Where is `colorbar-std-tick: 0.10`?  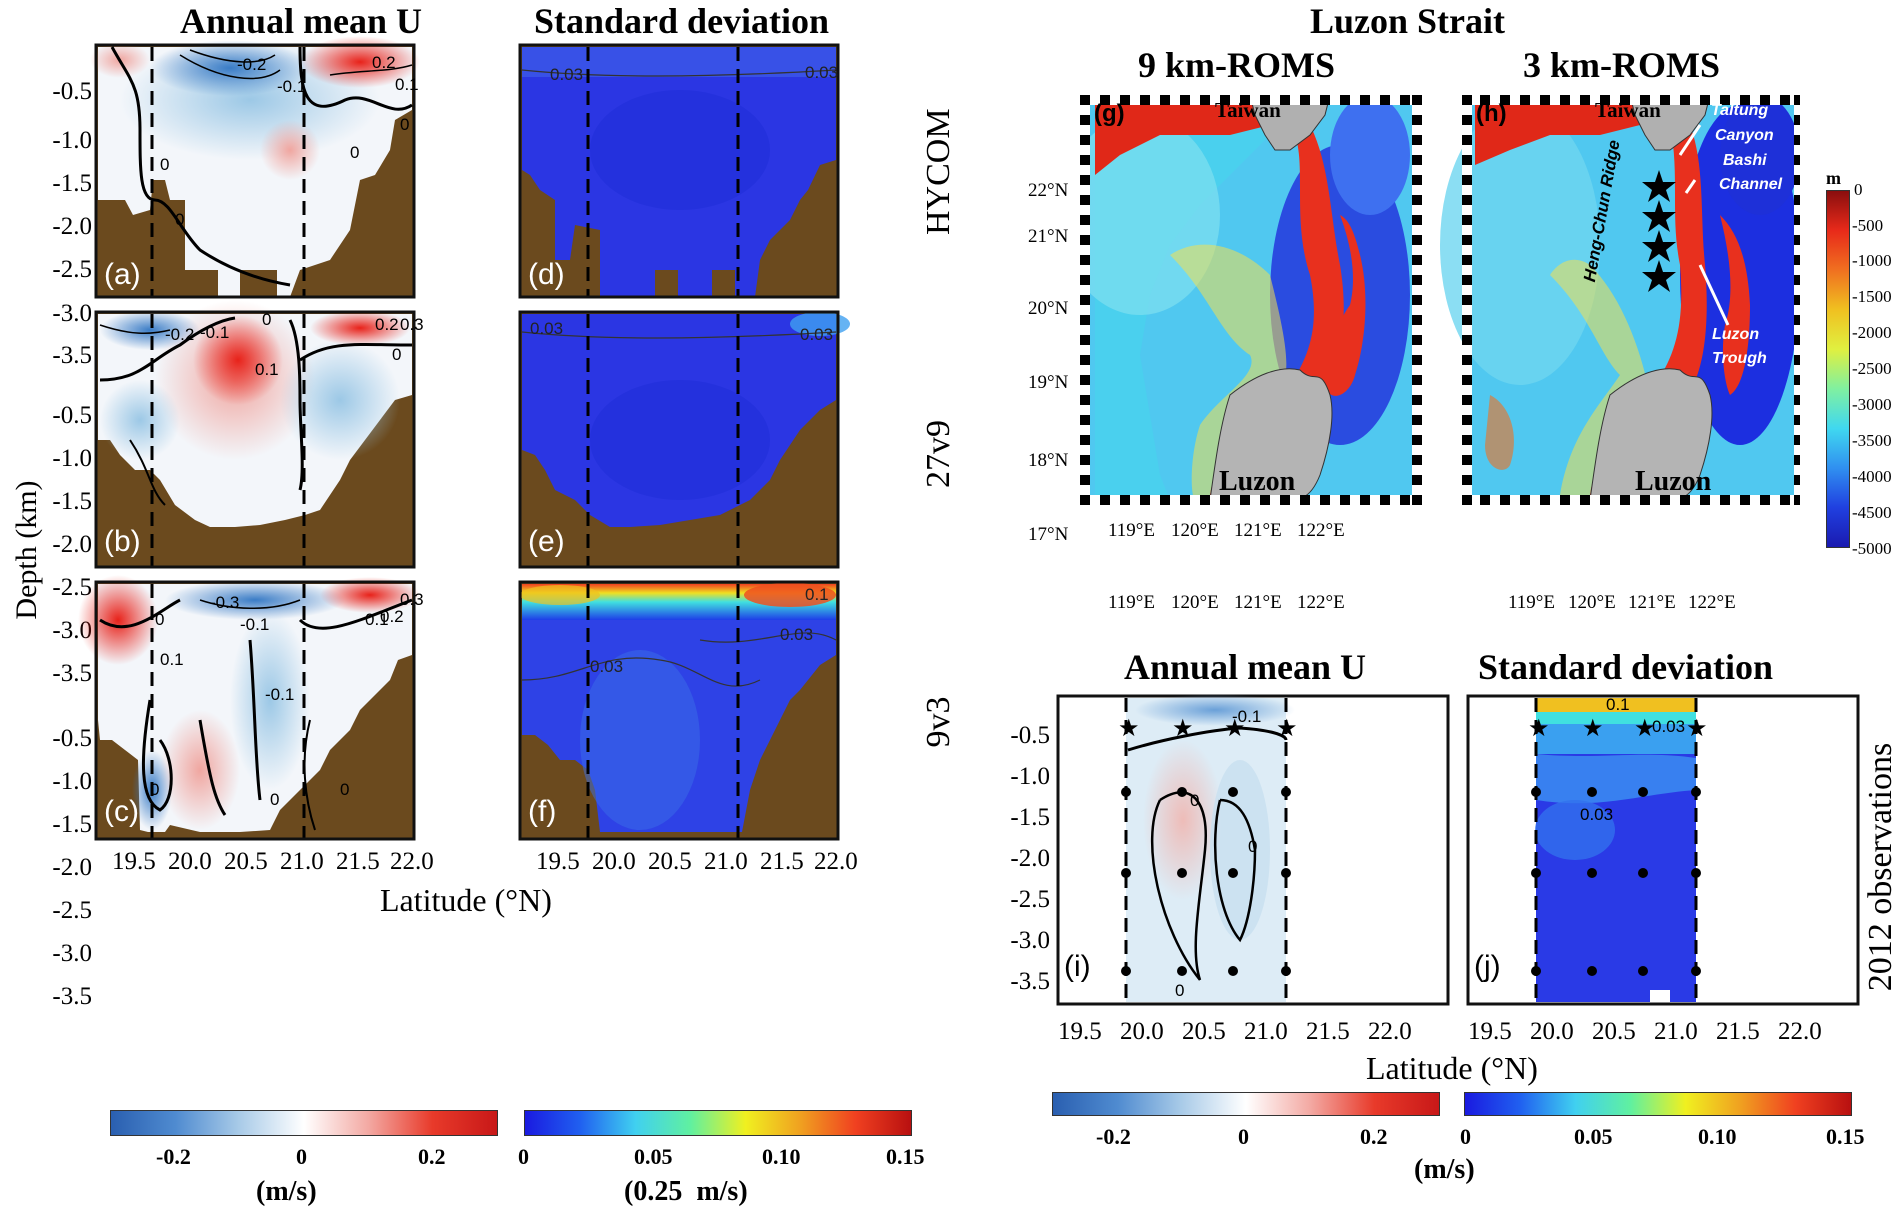
colorbar-std-tick: 0.10 is located at coordinates (781, 1156).